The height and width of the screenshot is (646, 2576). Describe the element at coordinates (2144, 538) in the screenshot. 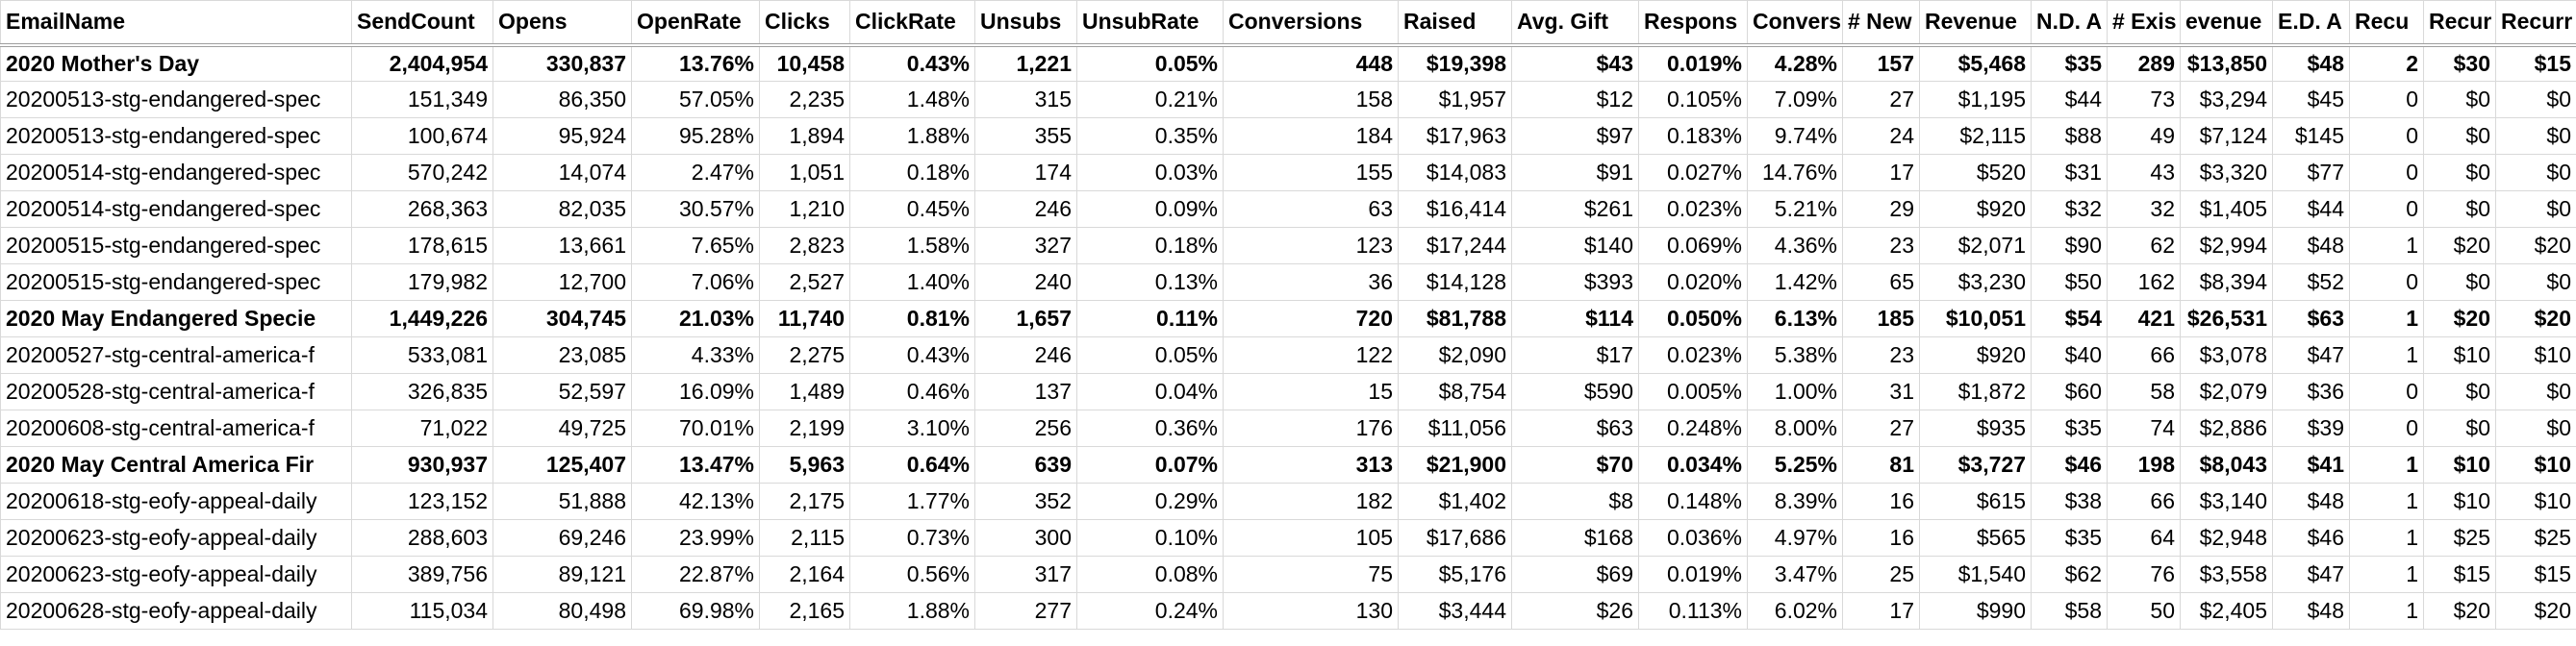

I see `cell: 64` at that location.